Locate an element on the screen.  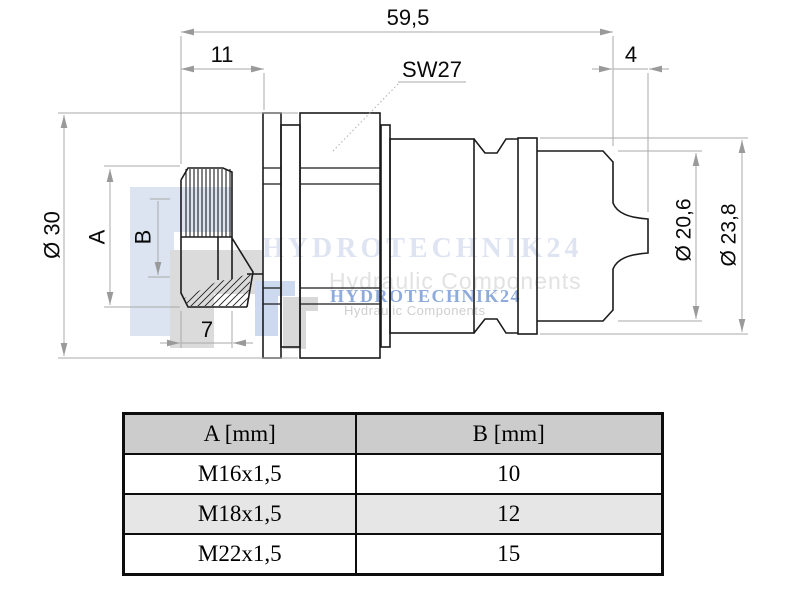
section-hatch is located at coordinates (217, 289).